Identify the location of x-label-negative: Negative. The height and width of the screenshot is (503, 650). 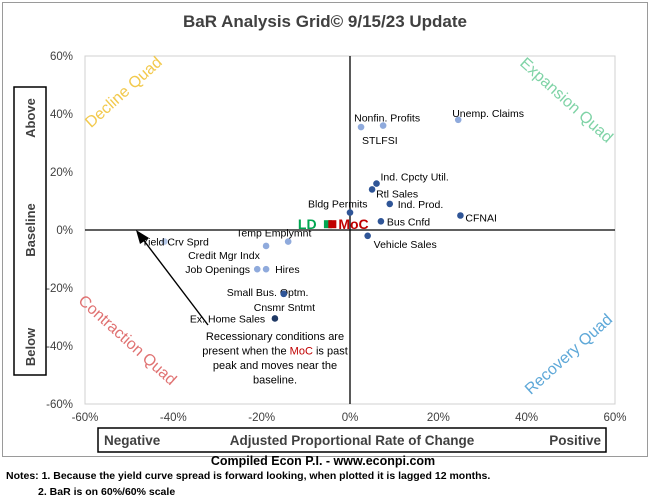
(132, 440).